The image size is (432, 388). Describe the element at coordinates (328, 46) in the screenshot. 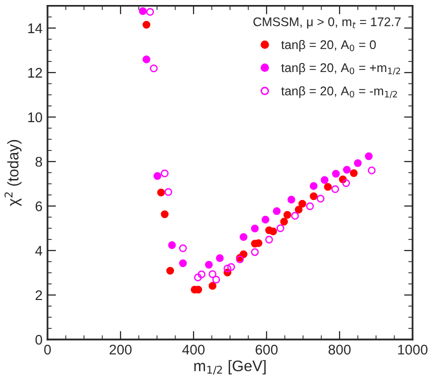

I see `legend-label: tanβ = 20, A$_{0}$ = 0` at that location.